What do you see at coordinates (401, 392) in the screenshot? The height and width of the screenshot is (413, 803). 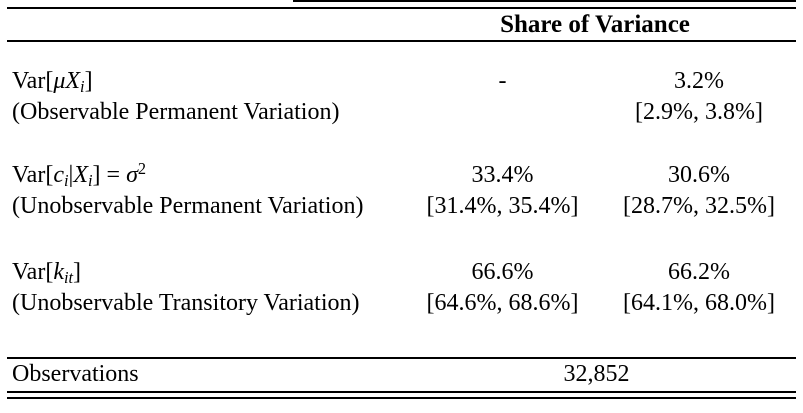 I see `bottom-double-rule-upper` at bounding box center [401, 392].